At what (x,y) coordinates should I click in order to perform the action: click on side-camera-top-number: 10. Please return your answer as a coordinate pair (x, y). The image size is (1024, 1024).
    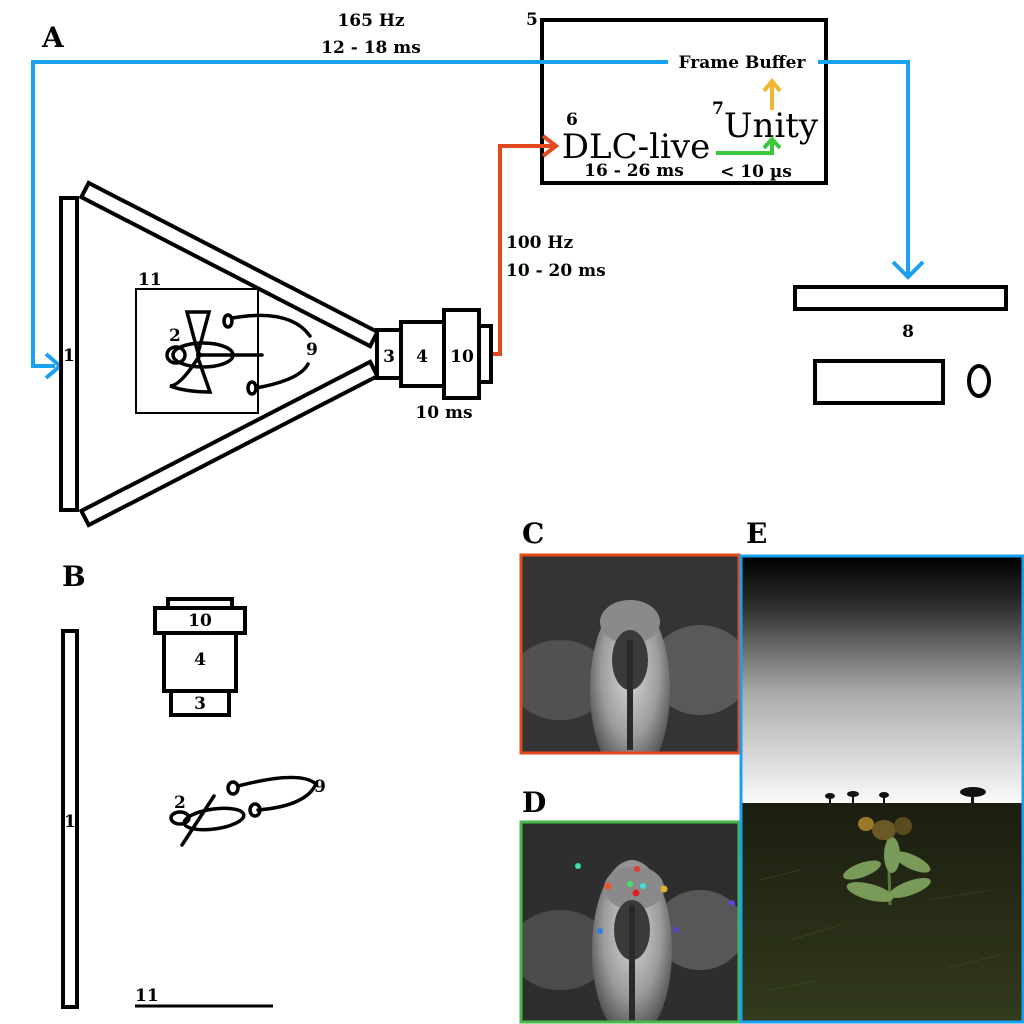
    Looking at the image, I should click on (200, 621).